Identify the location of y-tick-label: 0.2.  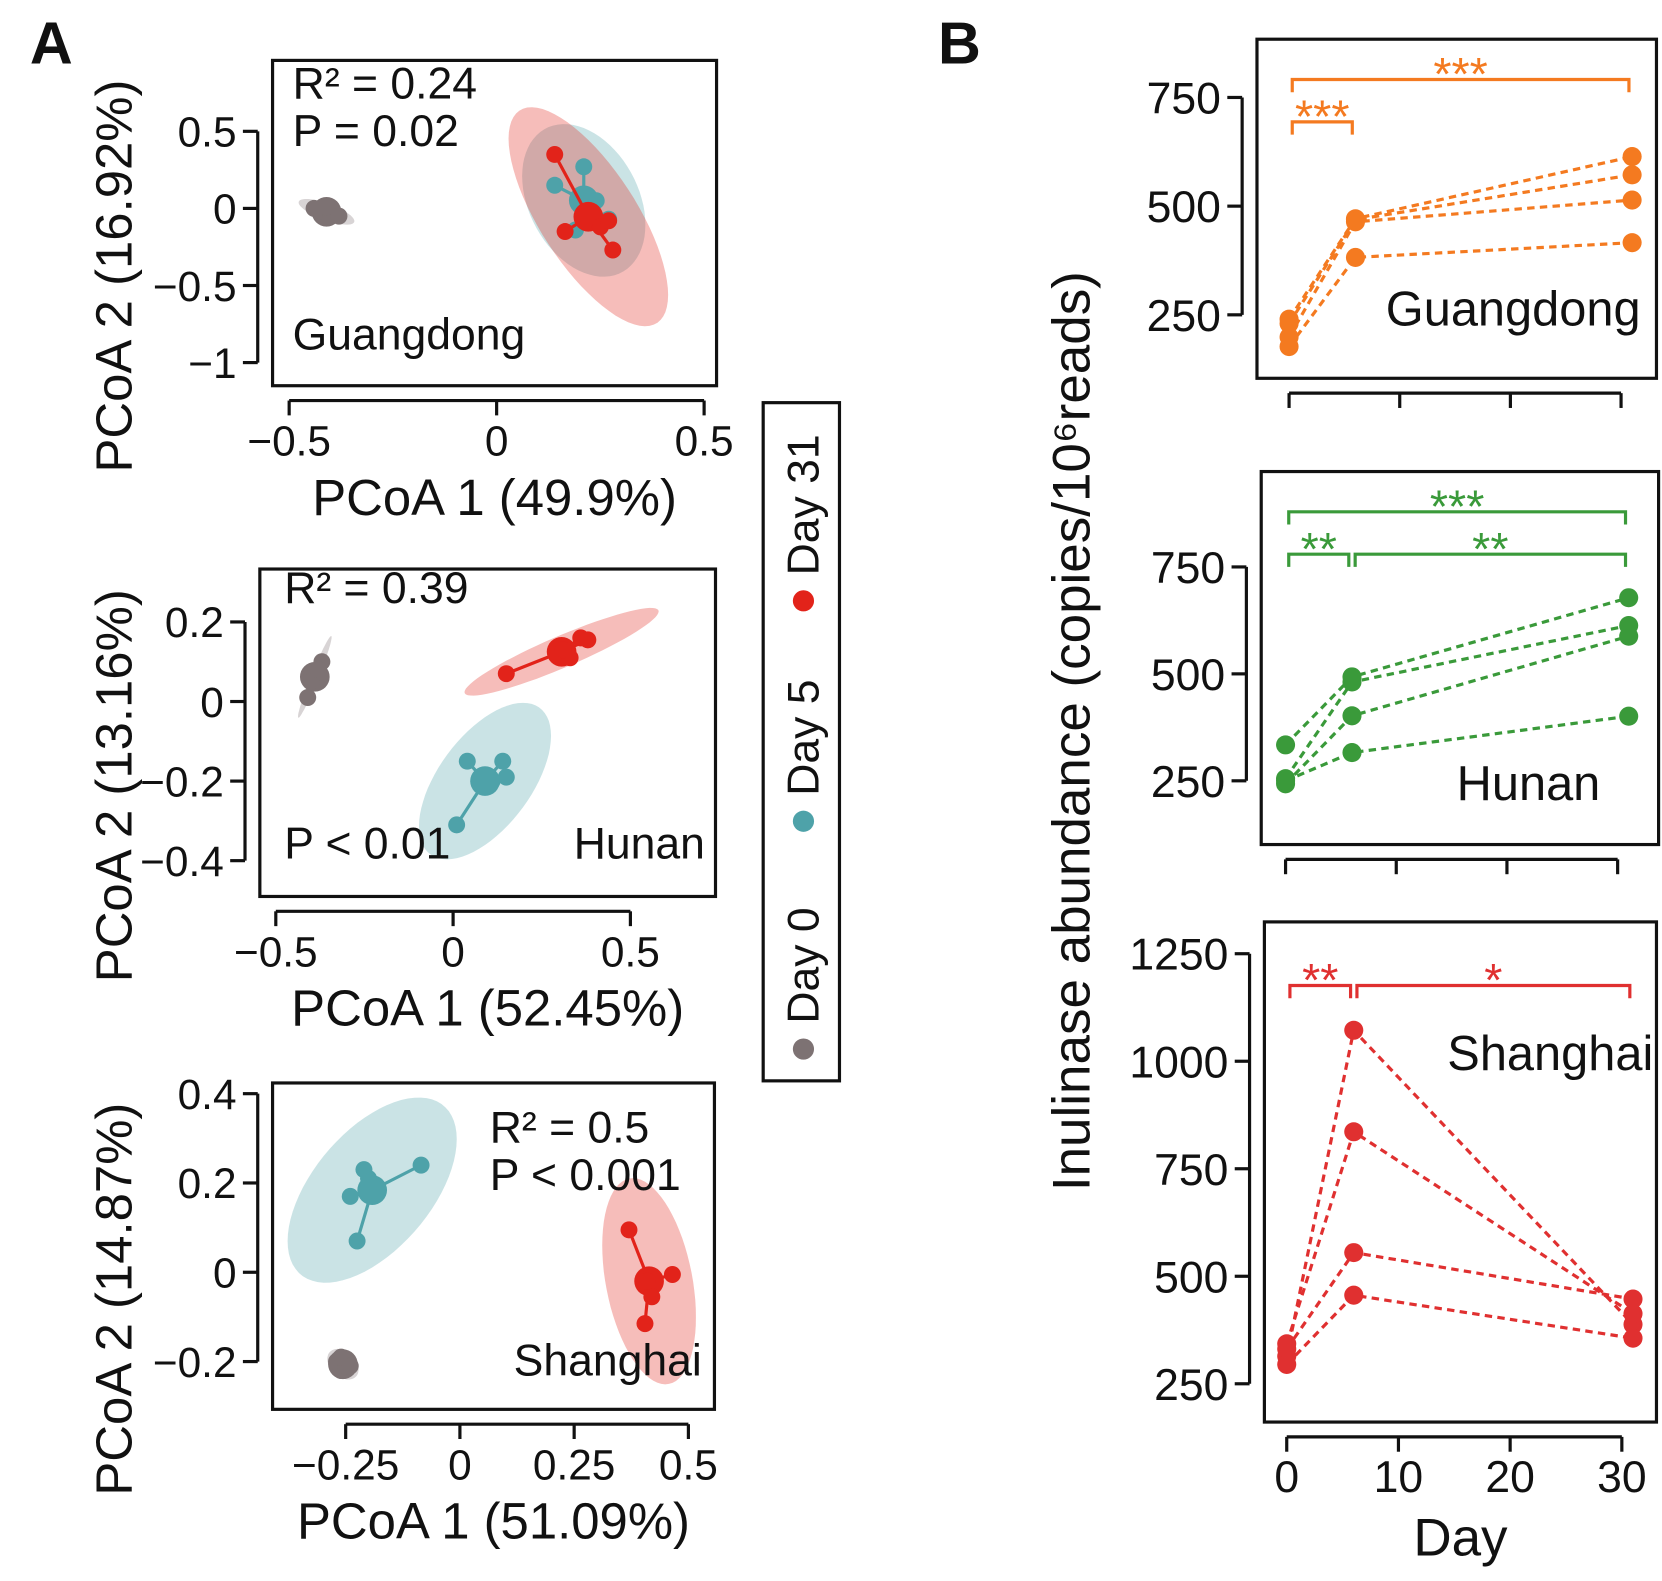
(207, 1183).